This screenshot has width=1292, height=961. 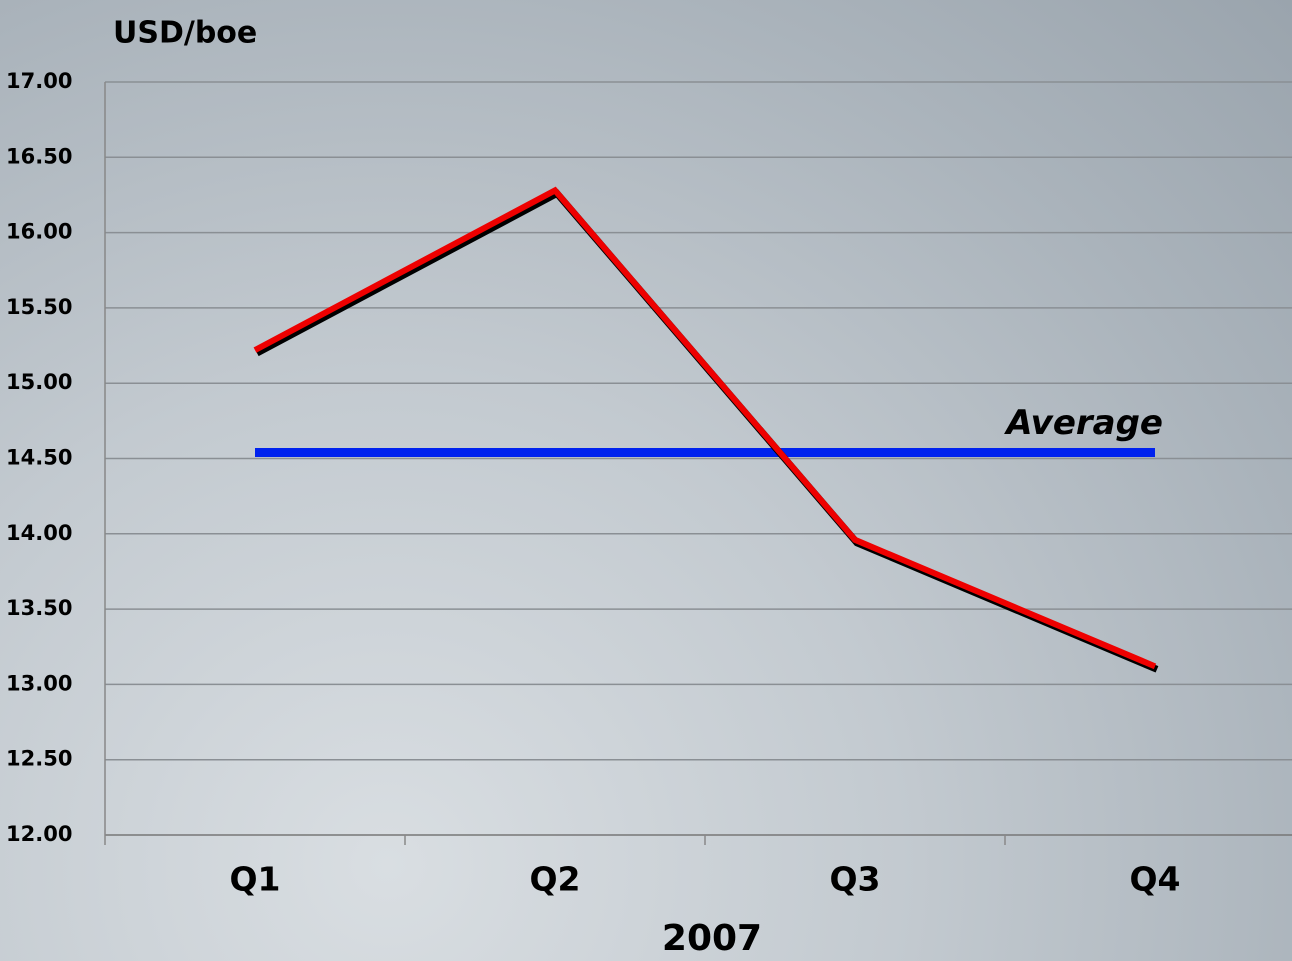 What do you see at coordinates (39, 458) in the screenshot?
I see `y-tick-label: 14.50` at bounding box center [39, 458].